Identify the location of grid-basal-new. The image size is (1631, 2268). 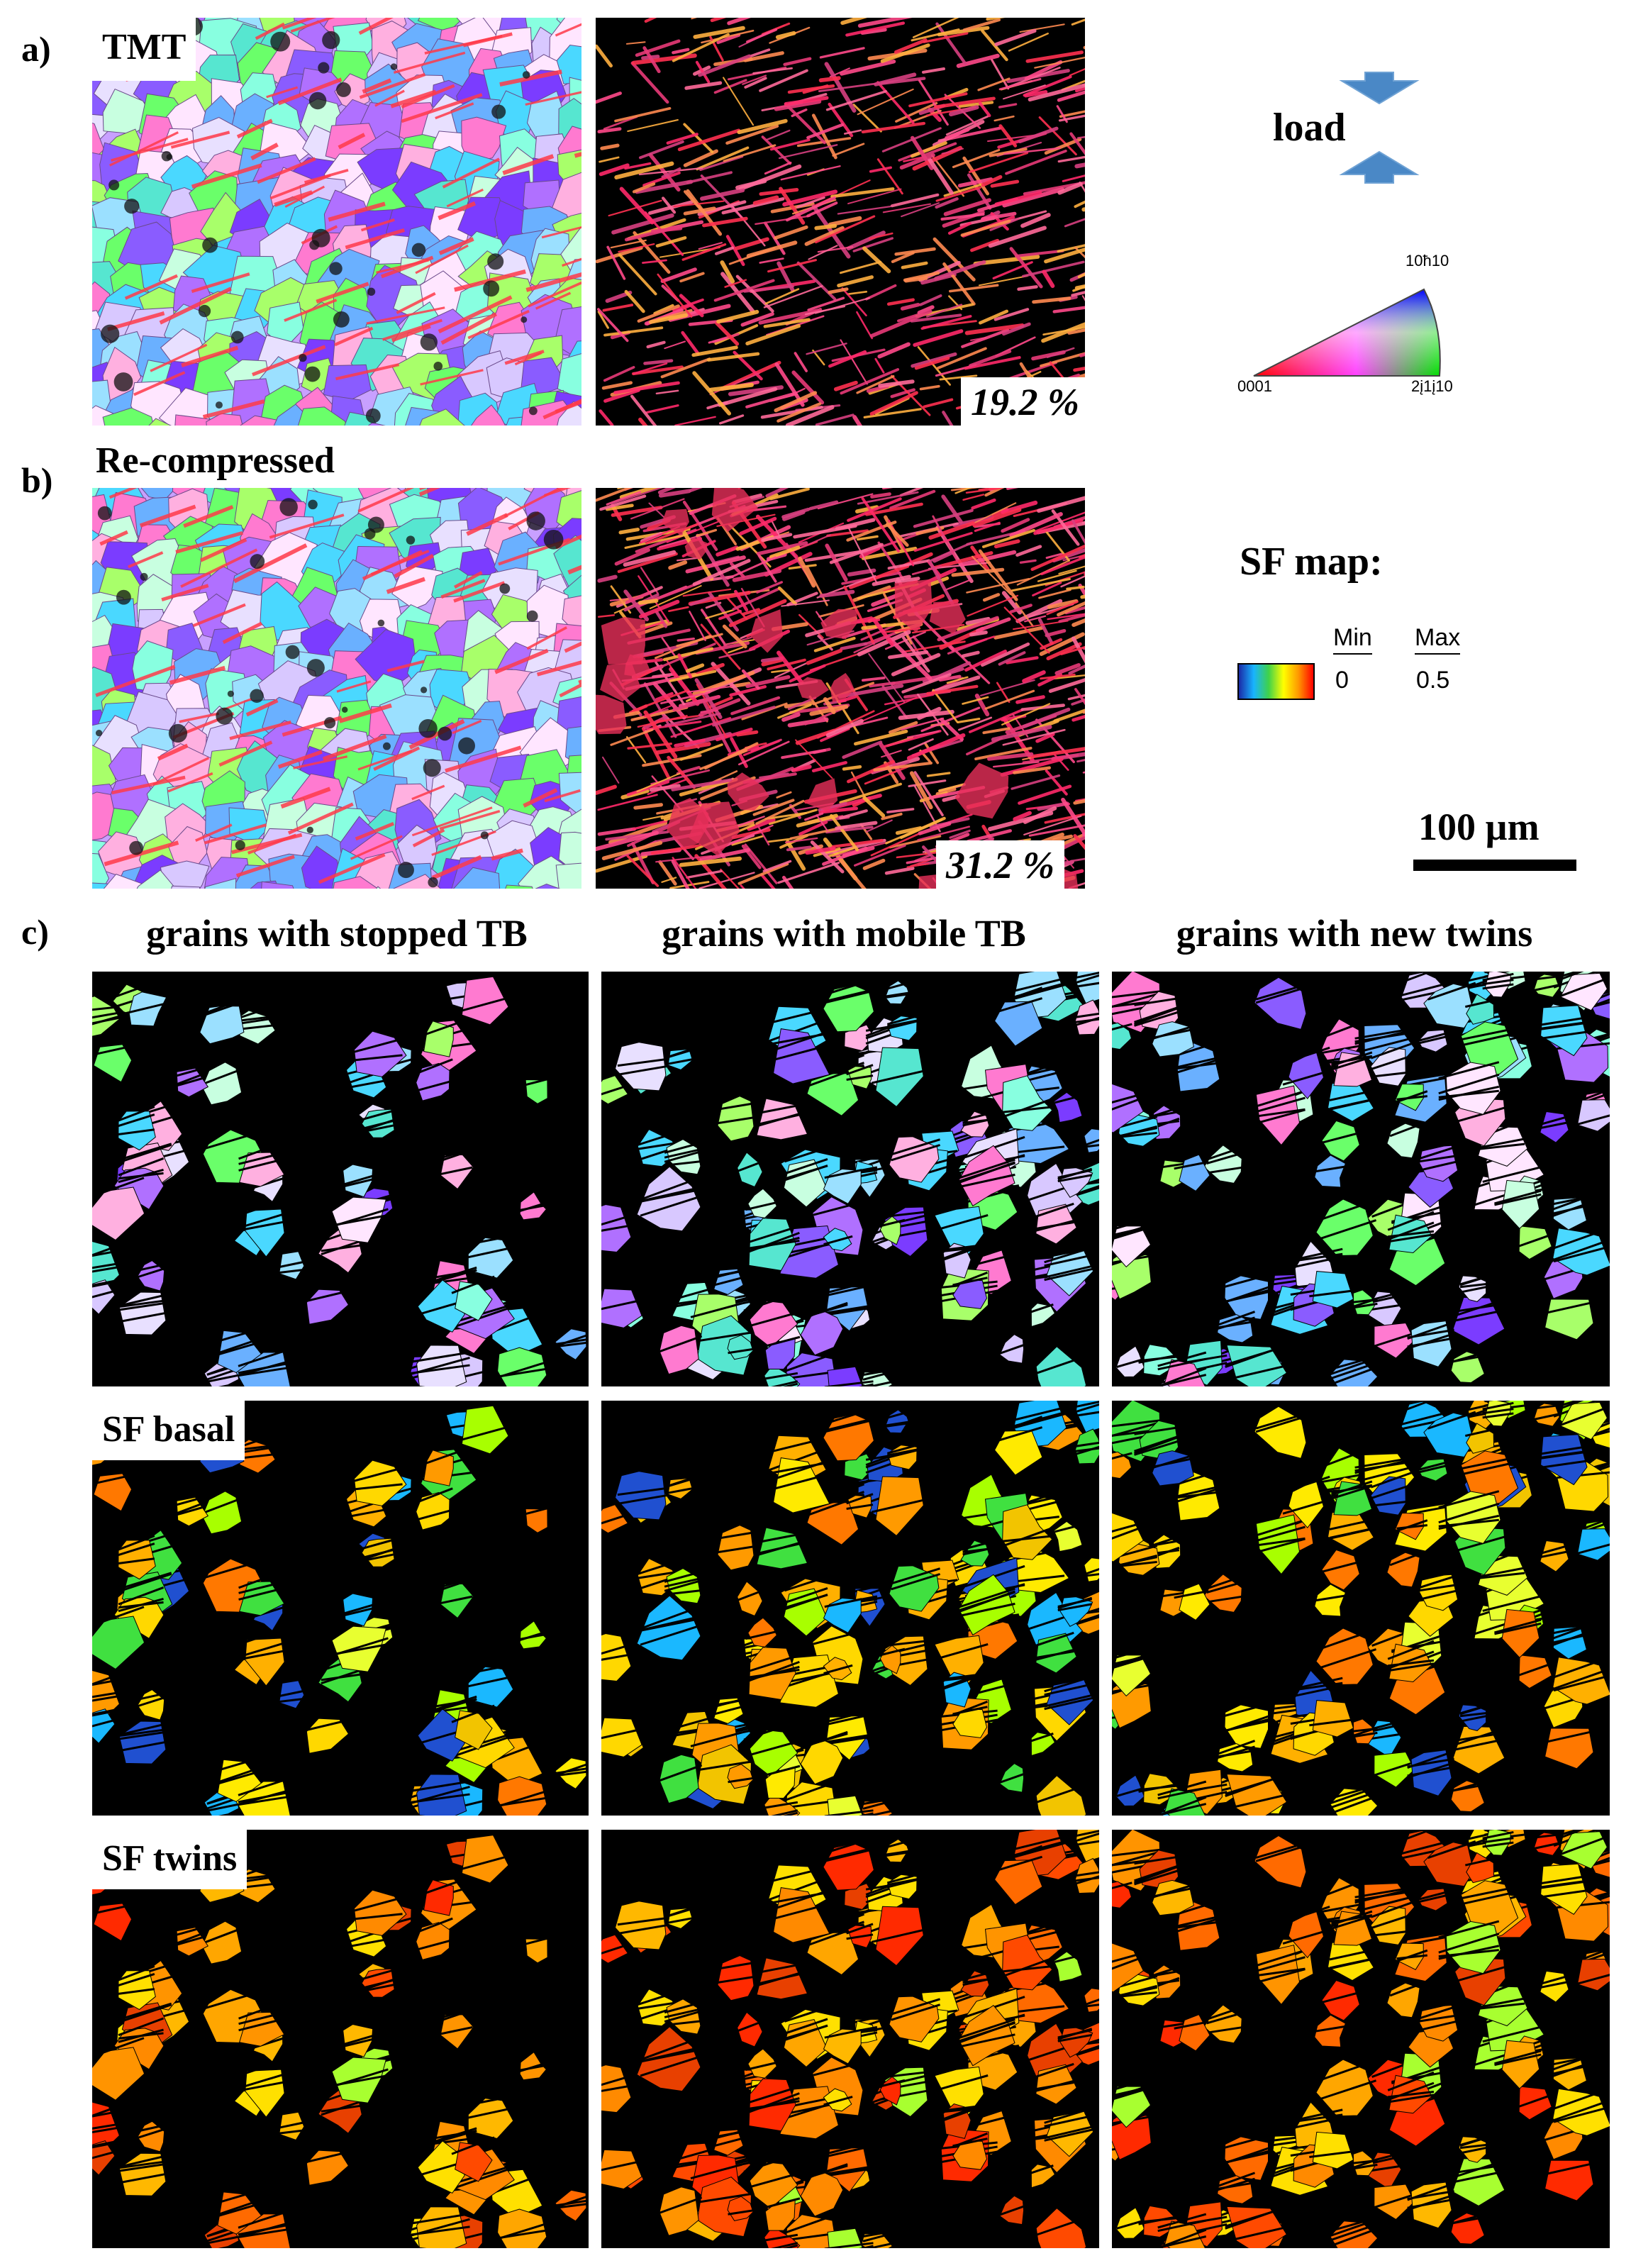
(1361, 1608).